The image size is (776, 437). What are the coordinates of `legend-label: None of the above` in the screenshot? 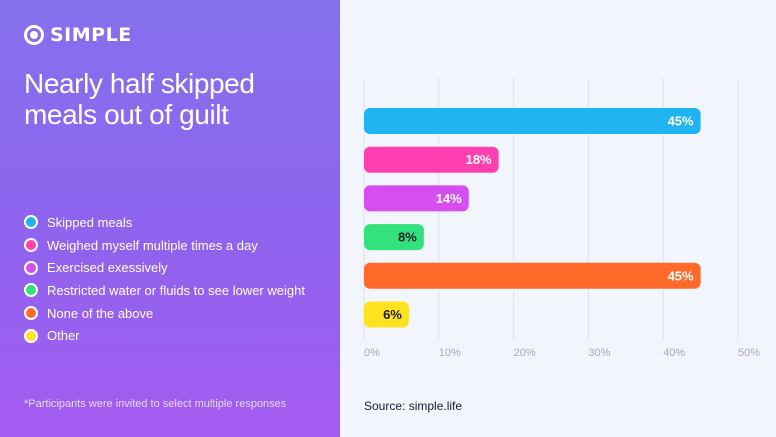 It's located at (100, 313).